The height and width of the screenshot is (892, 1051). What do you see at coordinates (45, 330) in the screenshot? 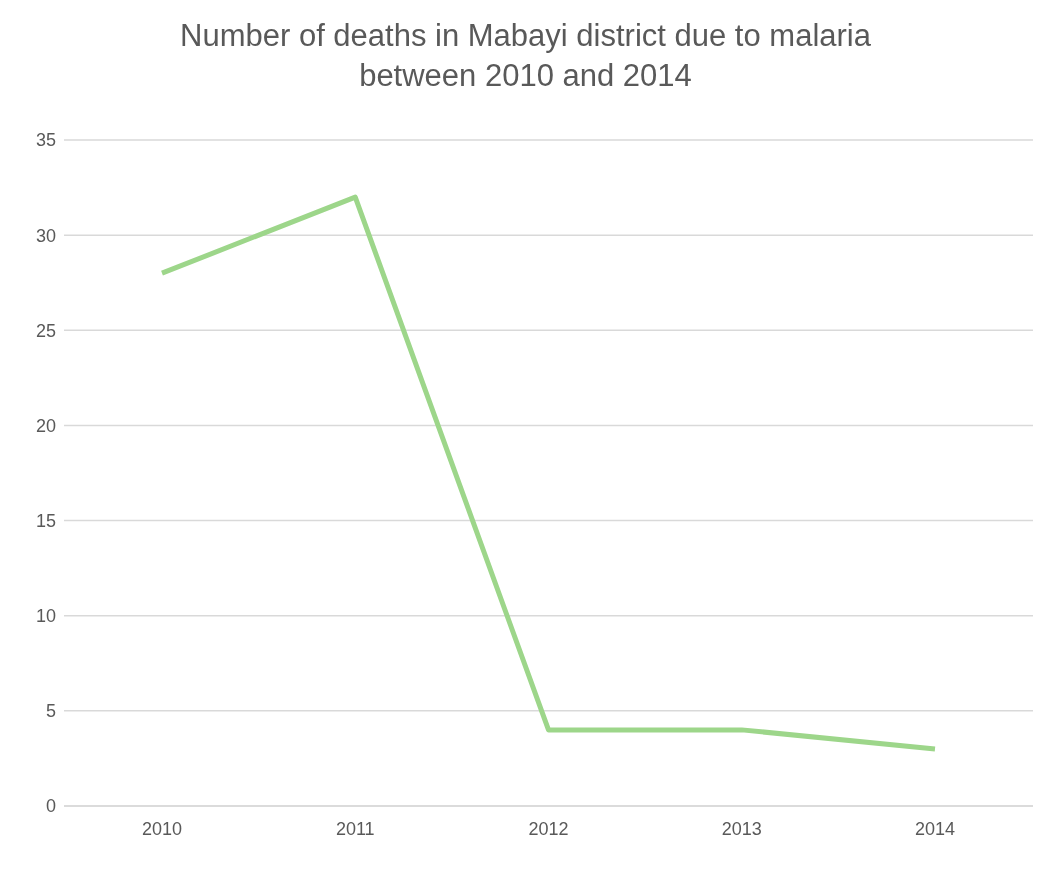
I see `y-tick-label: 25` at bounding box center [45, 330].